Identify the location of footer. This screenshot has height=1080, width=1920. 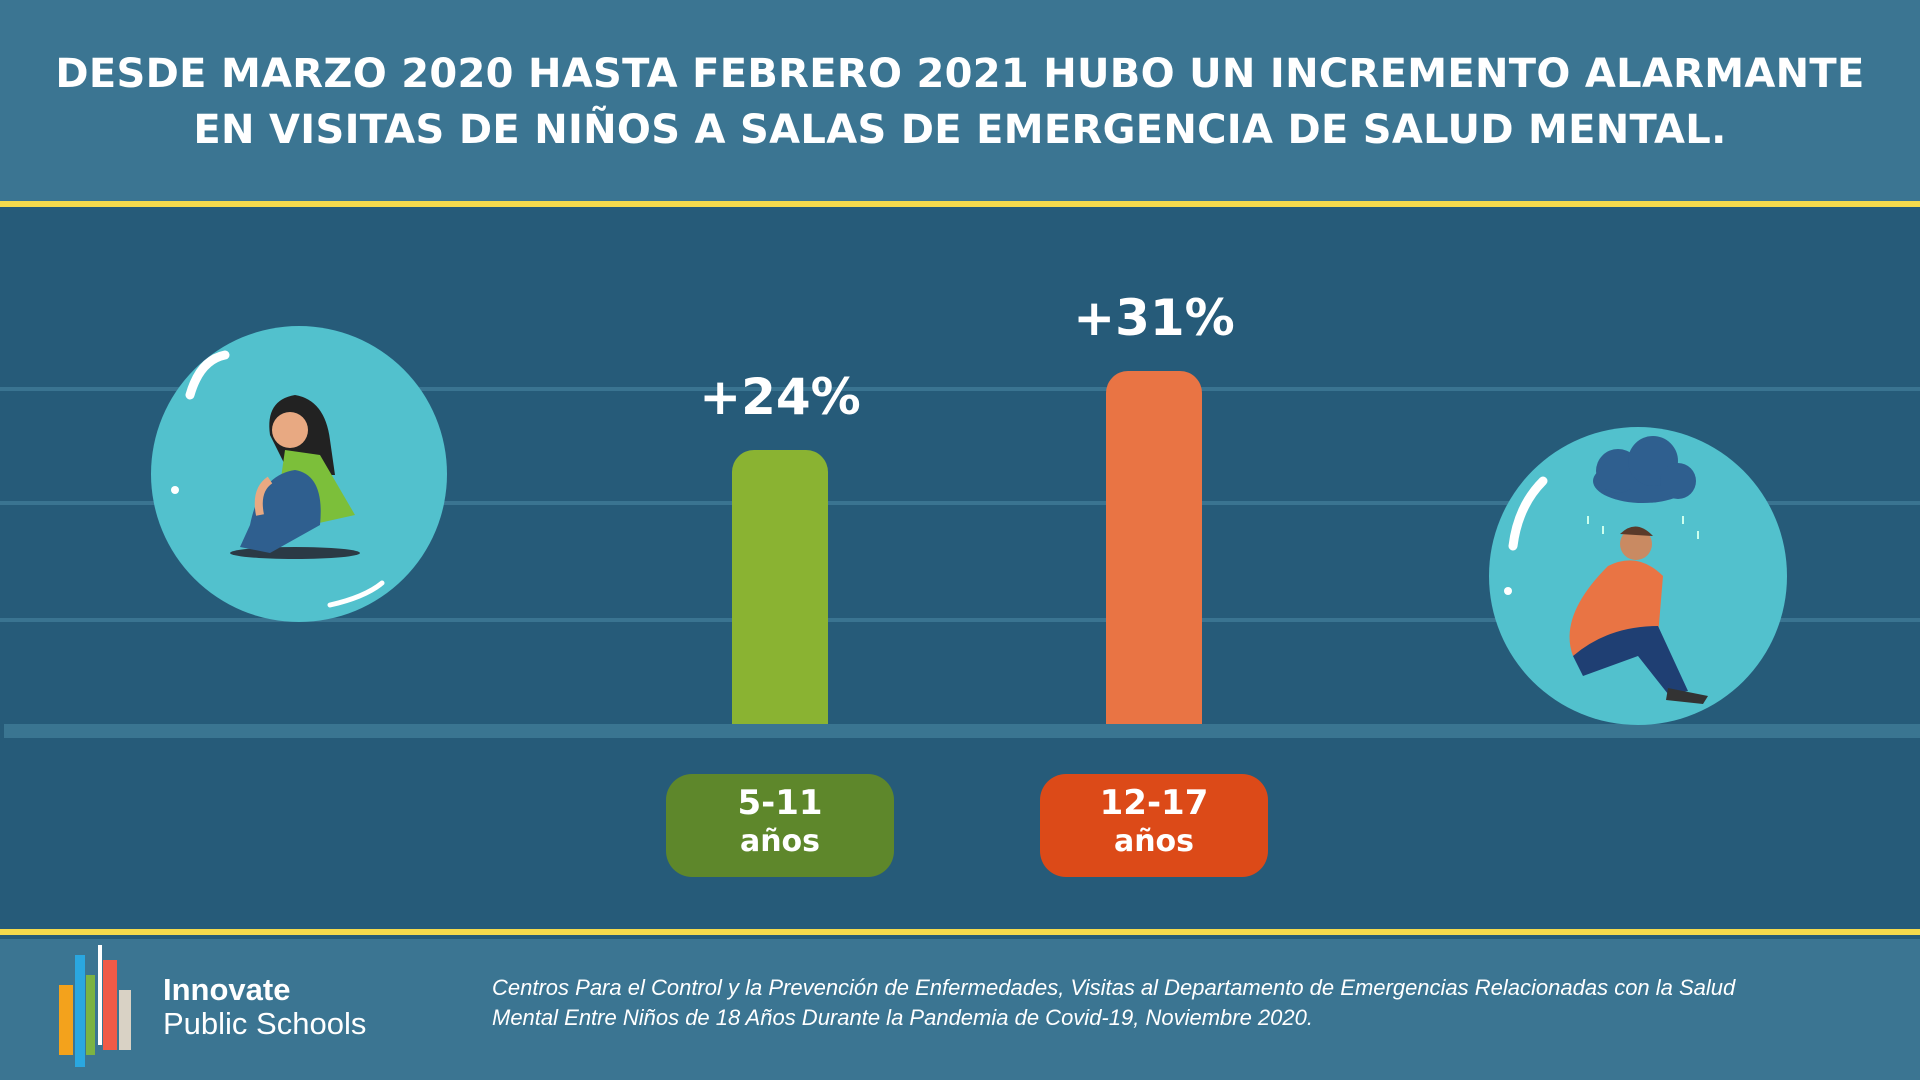
(960, 1009).